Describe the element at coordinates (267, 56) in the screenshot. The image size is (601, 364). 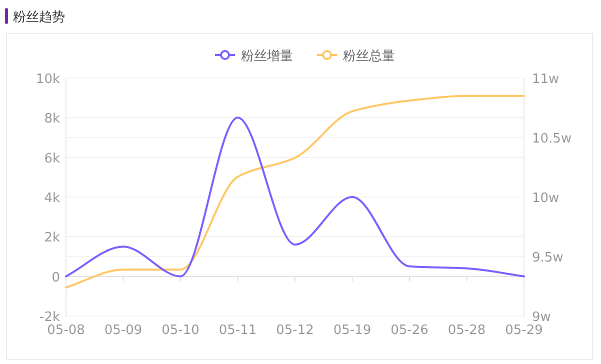
I see `legend-label: 粉丝增量` at that location.